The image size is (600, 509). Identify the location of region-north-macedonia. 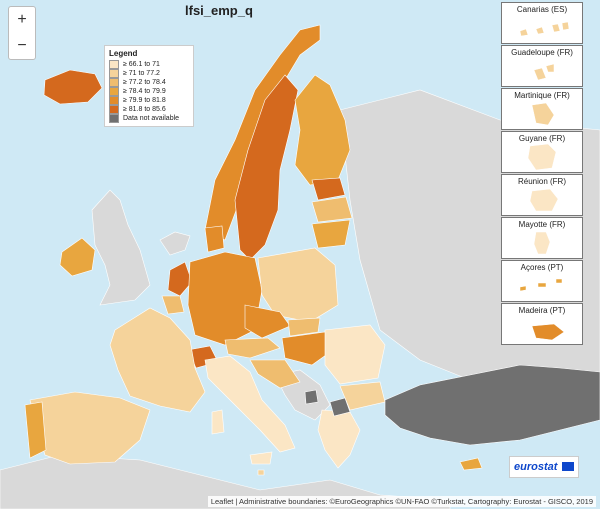
(340, 407).